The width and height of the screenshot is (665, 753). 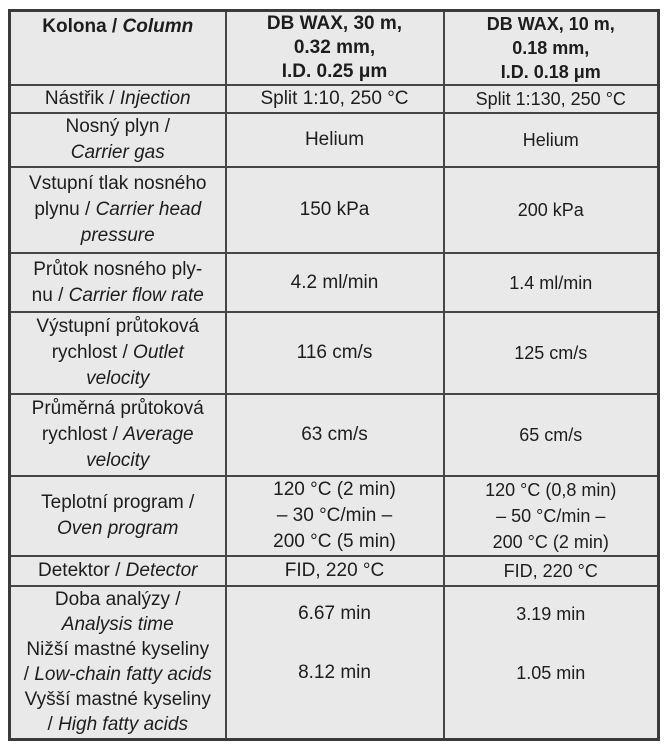 What do you see at coordinates (118, 296) in the screenshot?
I see `label-line: nu / Carrier flow rate` at bounding box center [118, 296].